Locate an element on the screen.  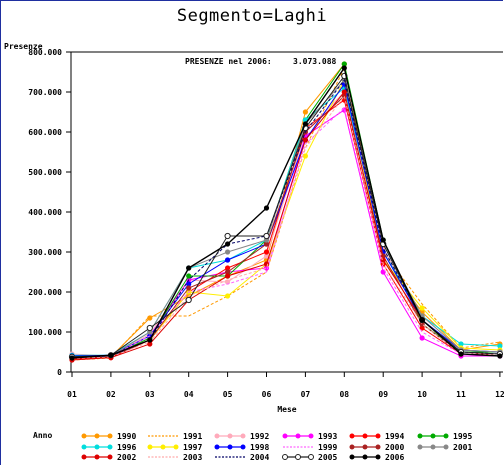
legend-entry-1991: 1991 is located at coordinates (175, 436).